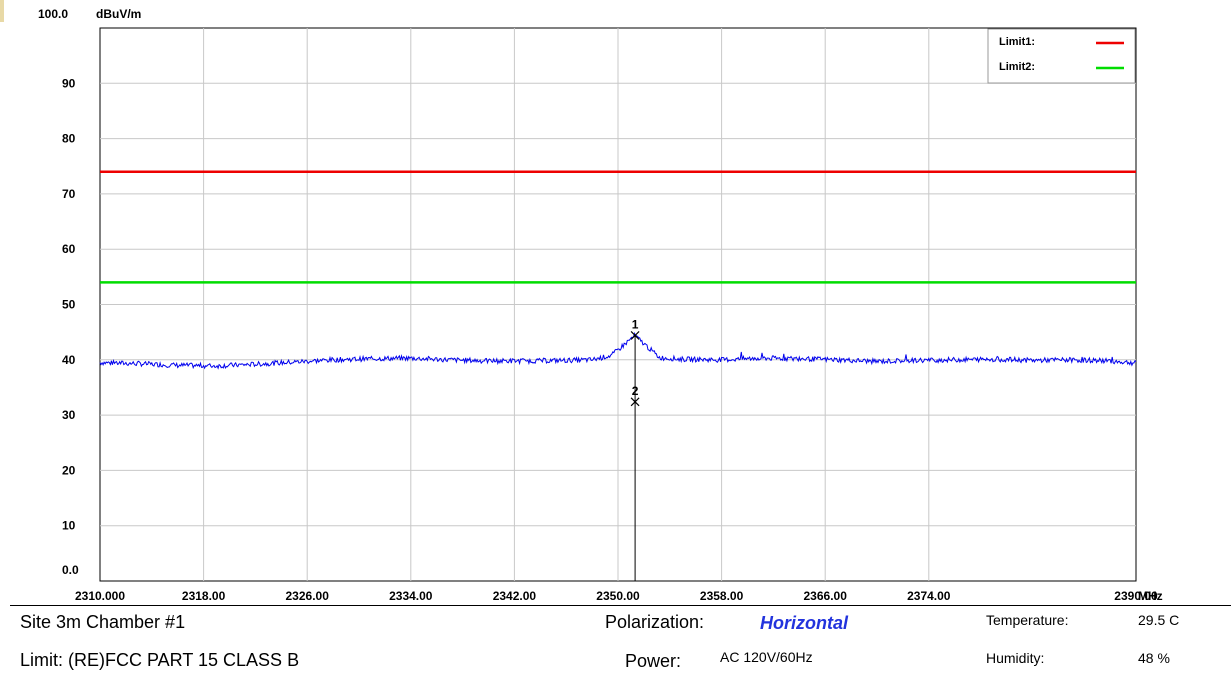 Image resolution: width=1231 pixels, height=675 pixels. I want to click on x-tick-label-5: 2350.00, so click(618, 596).